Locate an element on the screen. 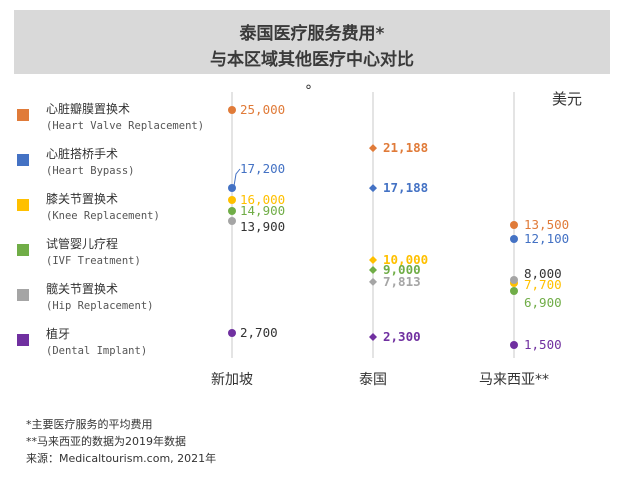 Image resolution: width=624 pixels, height=478 pixels. value-label-s5-c2: 1,500 is located at coordinates (543, 344).